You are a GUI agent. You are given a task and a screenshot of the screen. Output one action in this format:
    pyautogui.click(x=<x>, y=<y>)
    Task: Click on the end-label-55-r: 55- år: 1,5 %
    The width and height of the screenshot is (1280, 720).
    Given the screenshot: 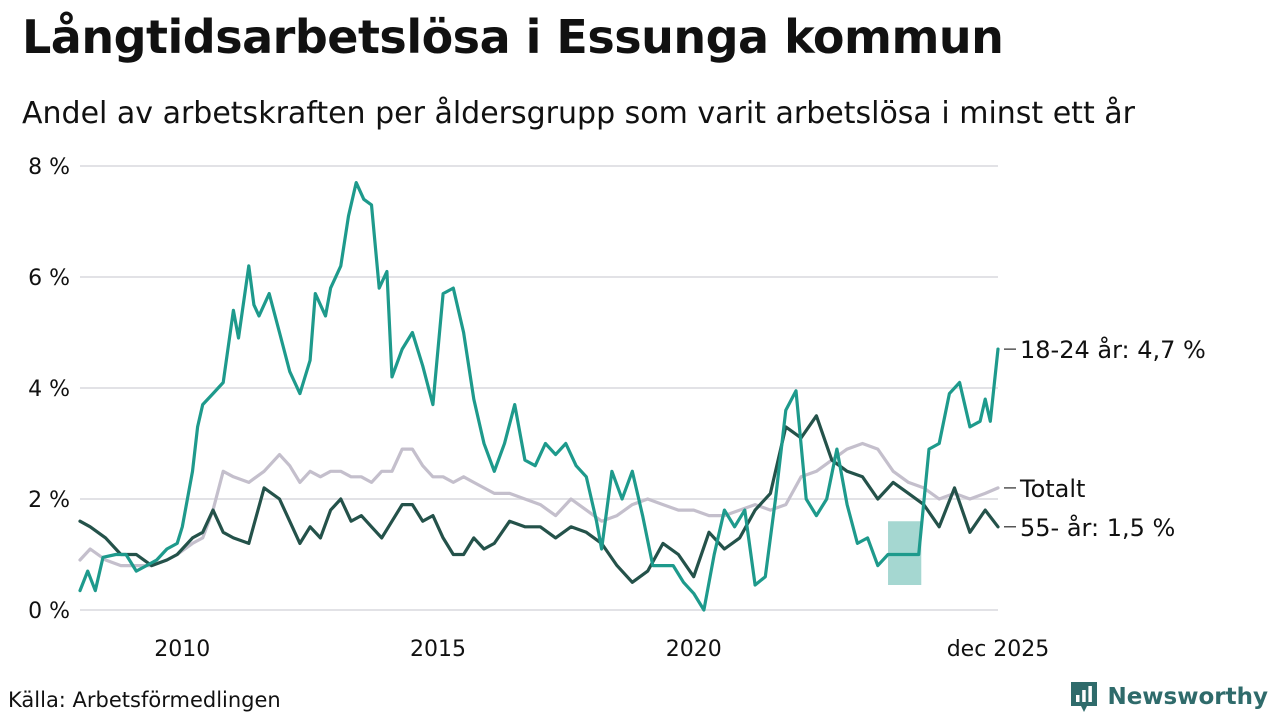 What is the action you would take?
    pyautogui.click(x=1097, y=527)
    